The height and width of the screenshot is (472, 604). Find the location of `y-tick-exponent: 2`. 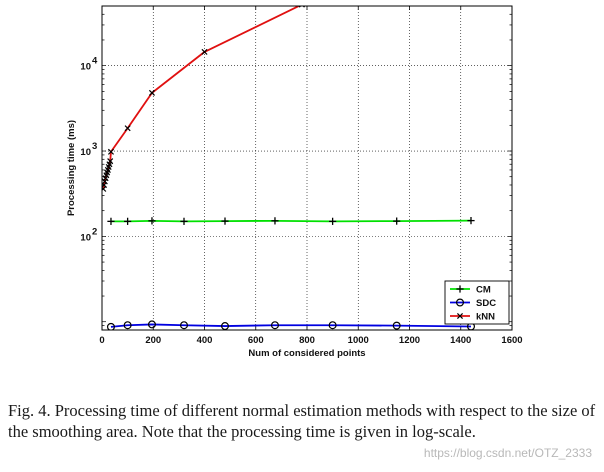

y-tick-exponent: 2 is located at coordinates (94, 231).